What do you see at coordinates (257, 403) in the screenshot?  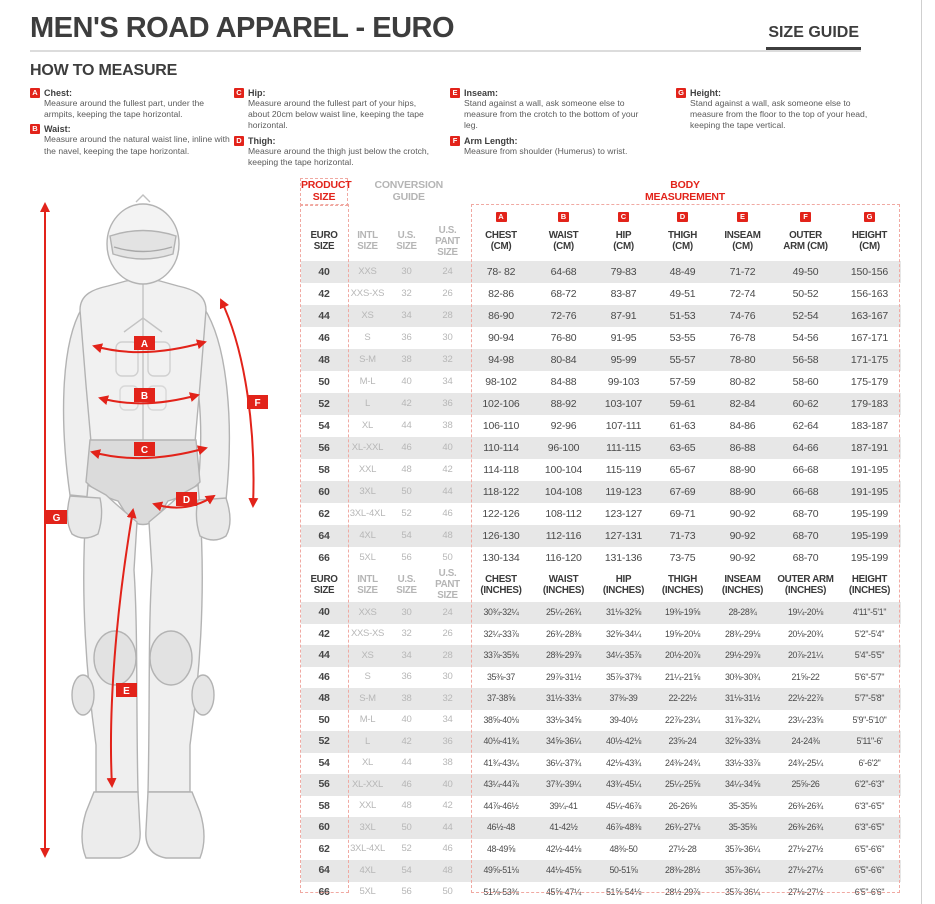 I see `badge-f: F` at bounding box center [257, 403].